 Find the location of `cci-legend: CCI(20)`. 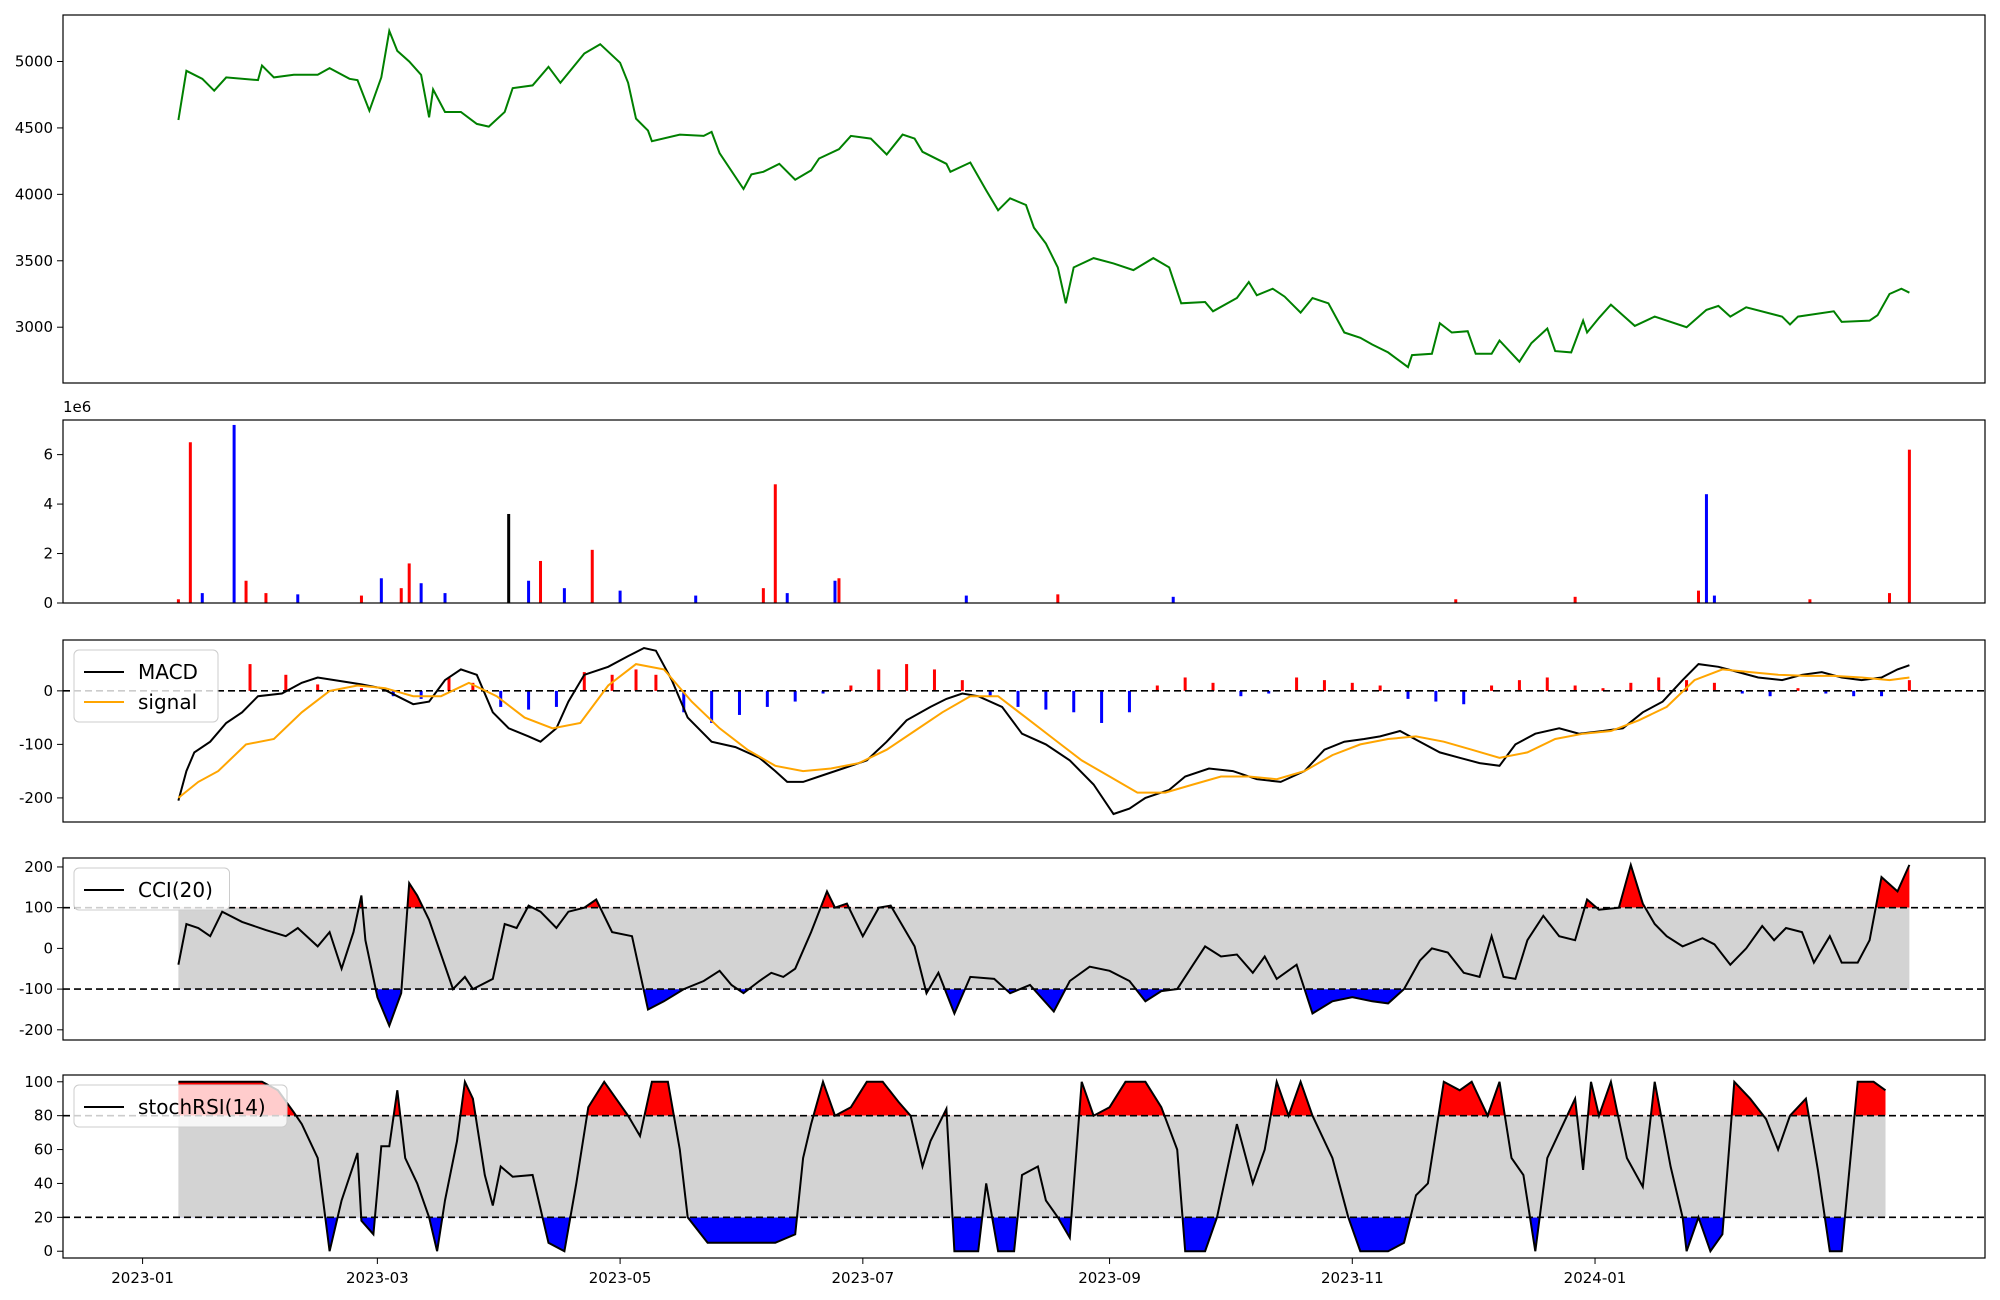

cci-legend: CCI(20) is located at coordinates (151, 889).